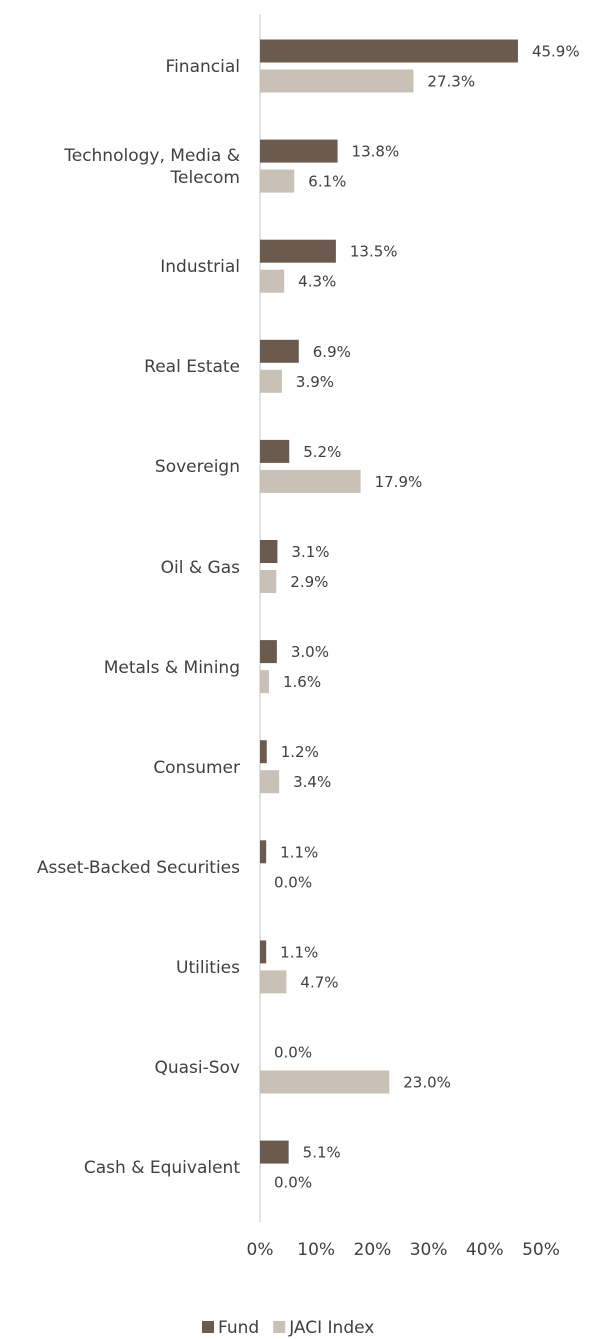  Describe the element at coordinates (316, 1250) in the screenshot. I see `x-tick-label: 10%` at that location.